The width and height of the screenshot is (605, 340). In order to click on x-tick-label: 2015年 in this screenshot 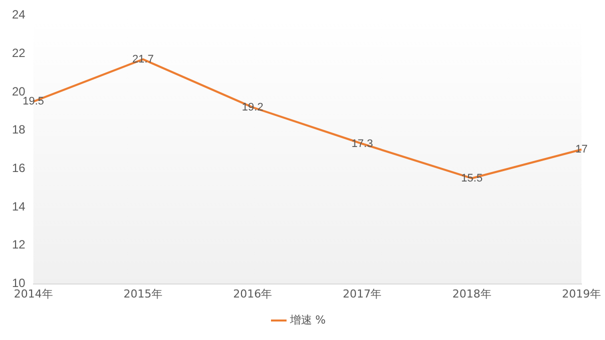, I will do `click(142, 293)`.